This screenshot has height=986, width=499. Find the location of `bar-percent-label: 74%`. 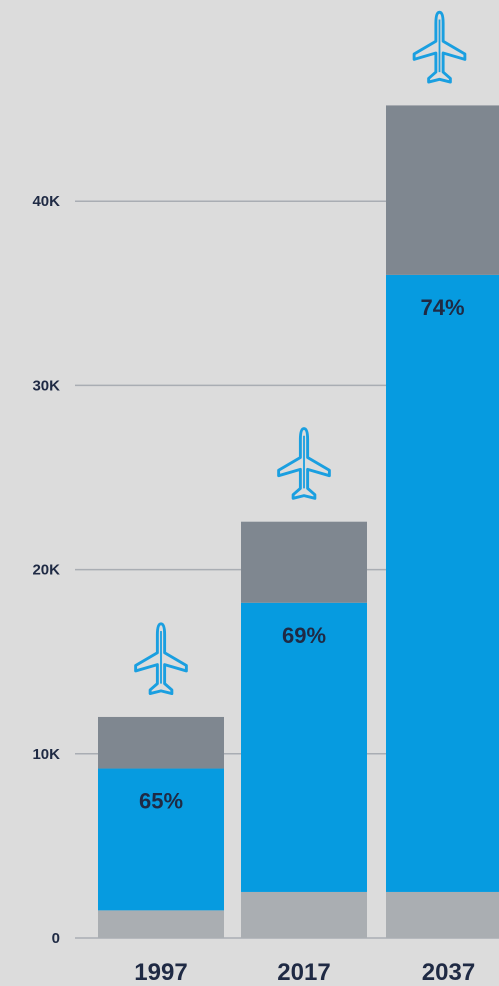

bar-percent-label: 74% is located at coordinates (442, 307).